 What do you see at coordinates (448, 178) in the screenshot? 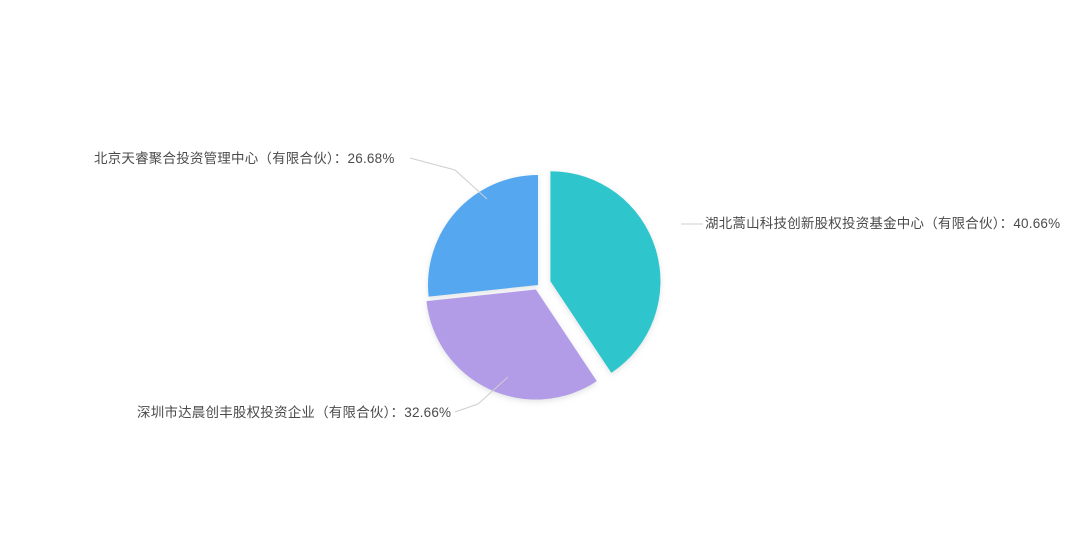
I see `leader-line-tianrui` at bounding box center [448, 178].